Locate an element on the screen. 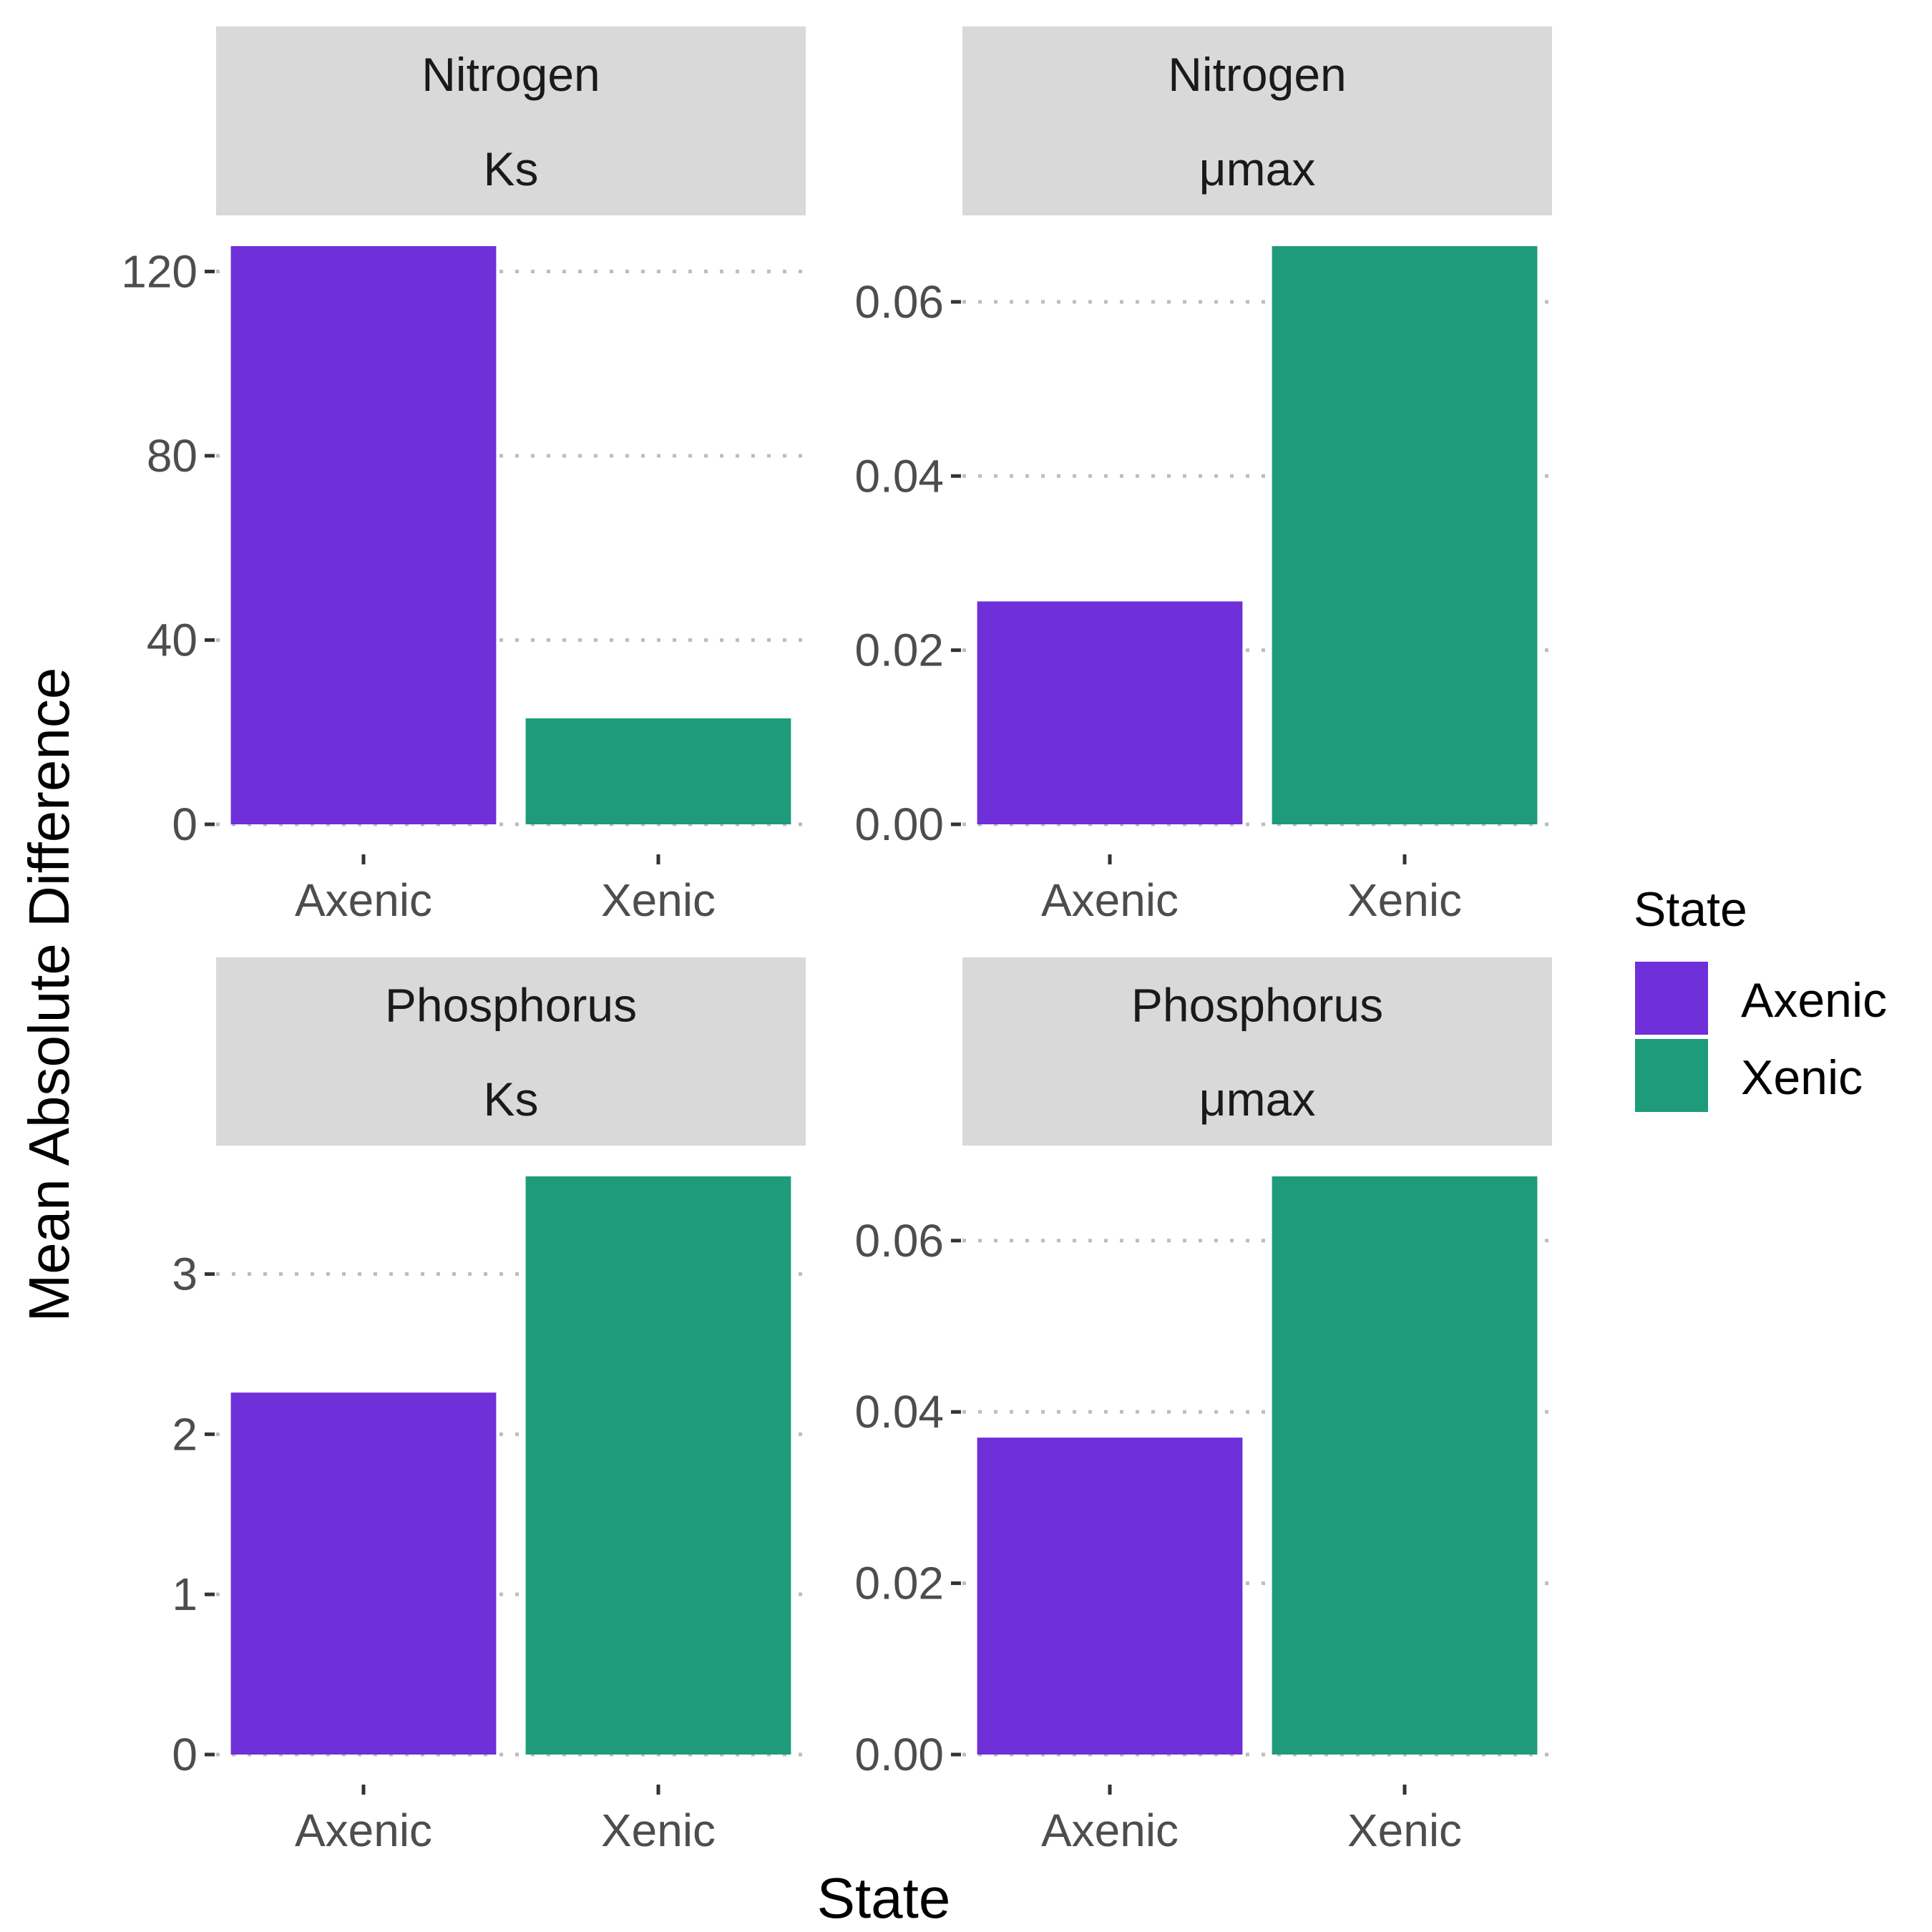 The height and width of the screenshot is (1932, 1932). y-tick-label: 2 is located at coordinates (184, 1434).